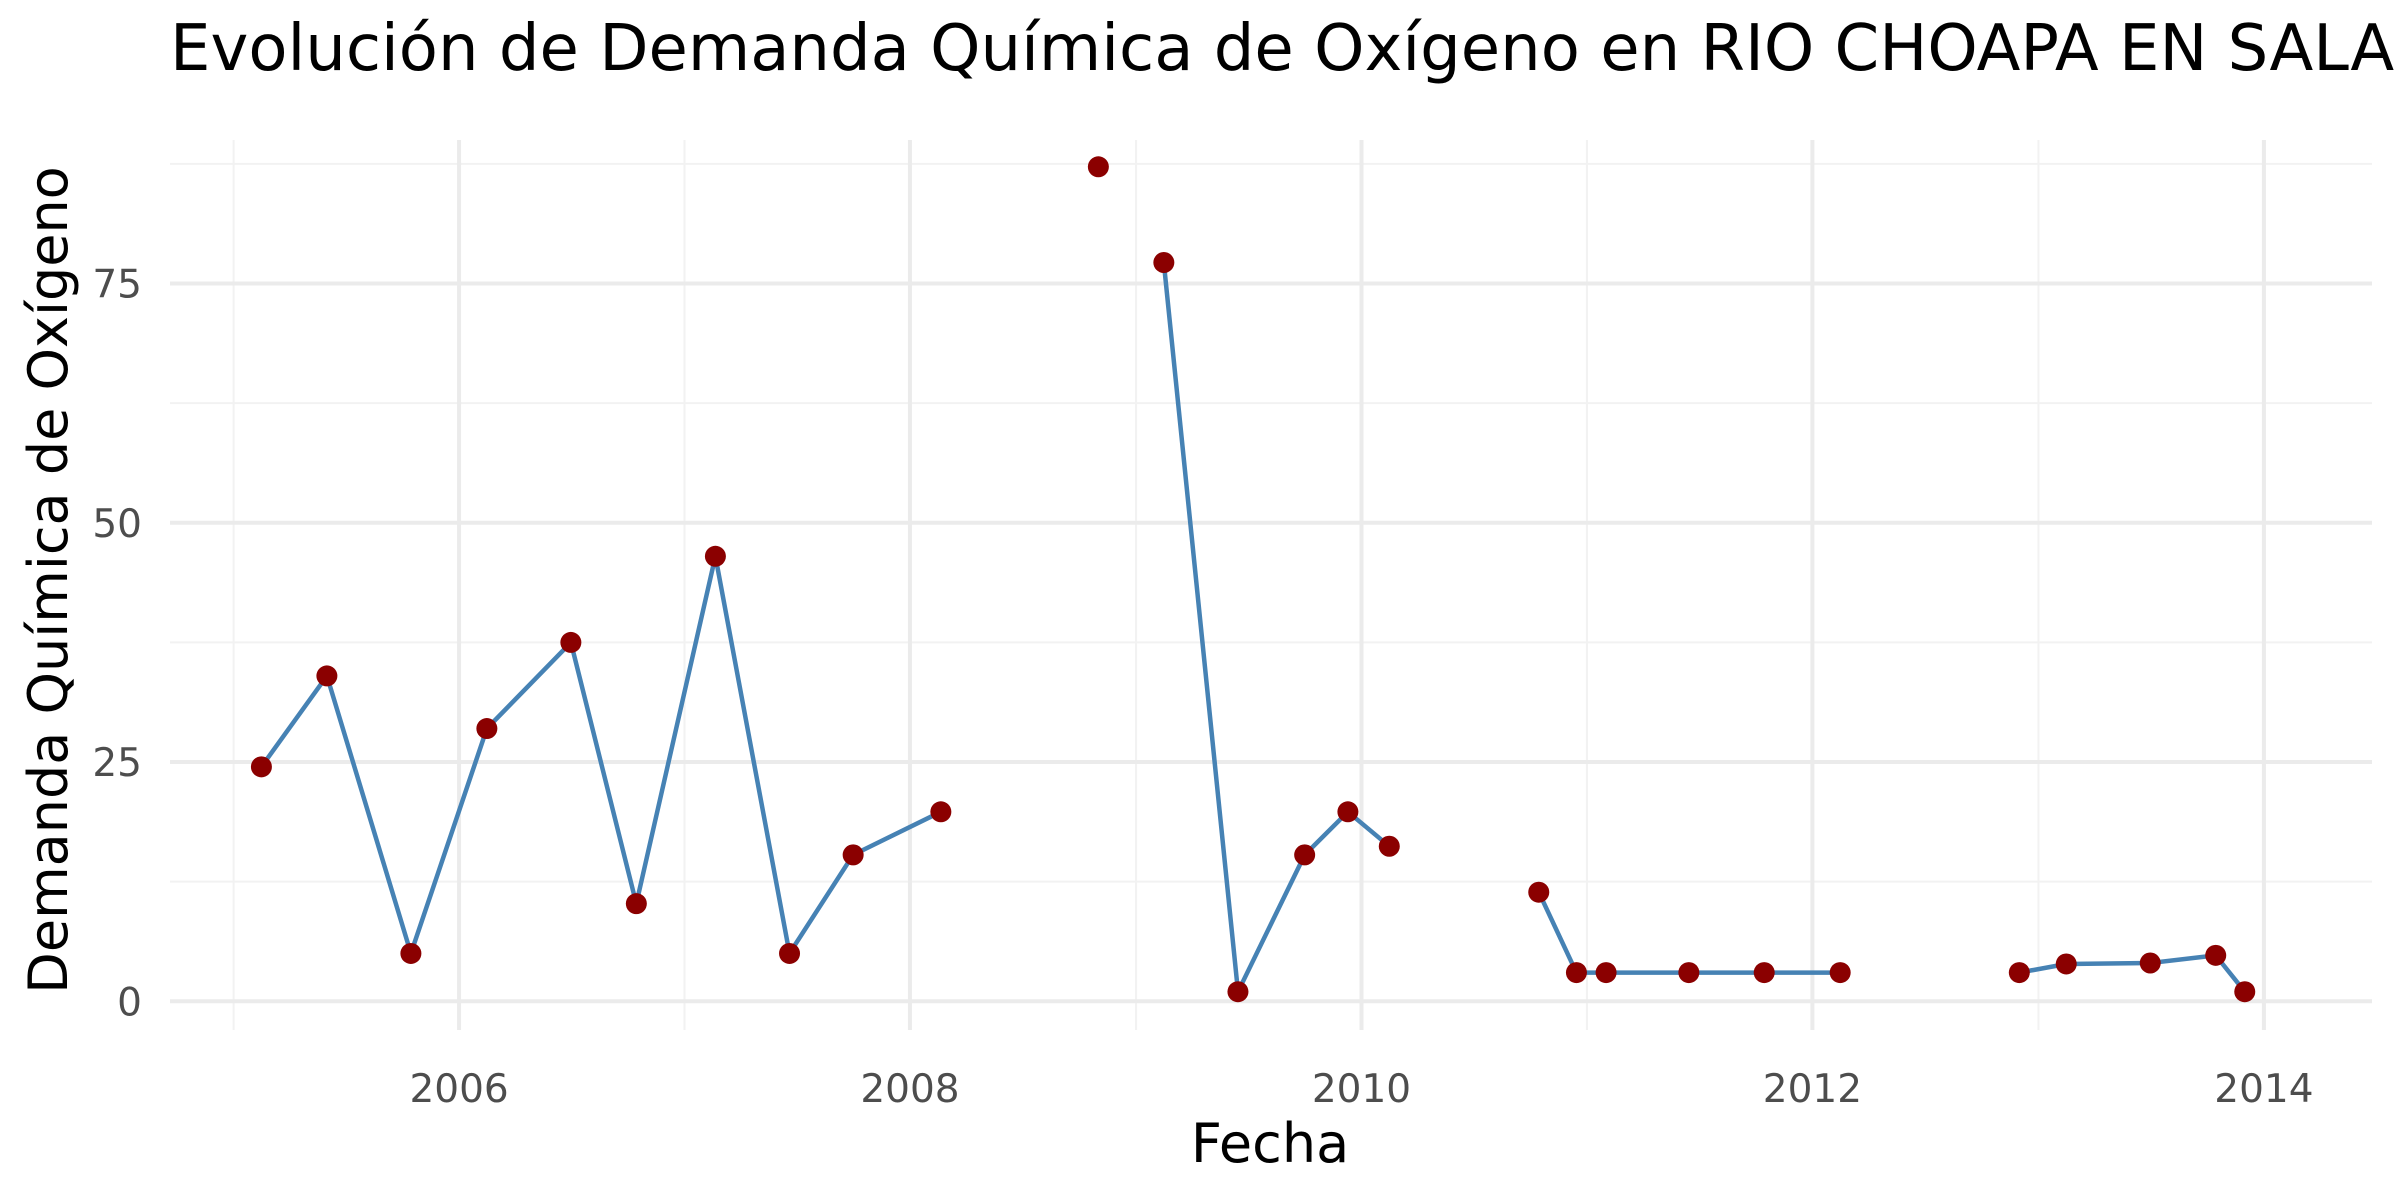  I want to click on x-axis-title: Fecha, so click(1270, 1143).